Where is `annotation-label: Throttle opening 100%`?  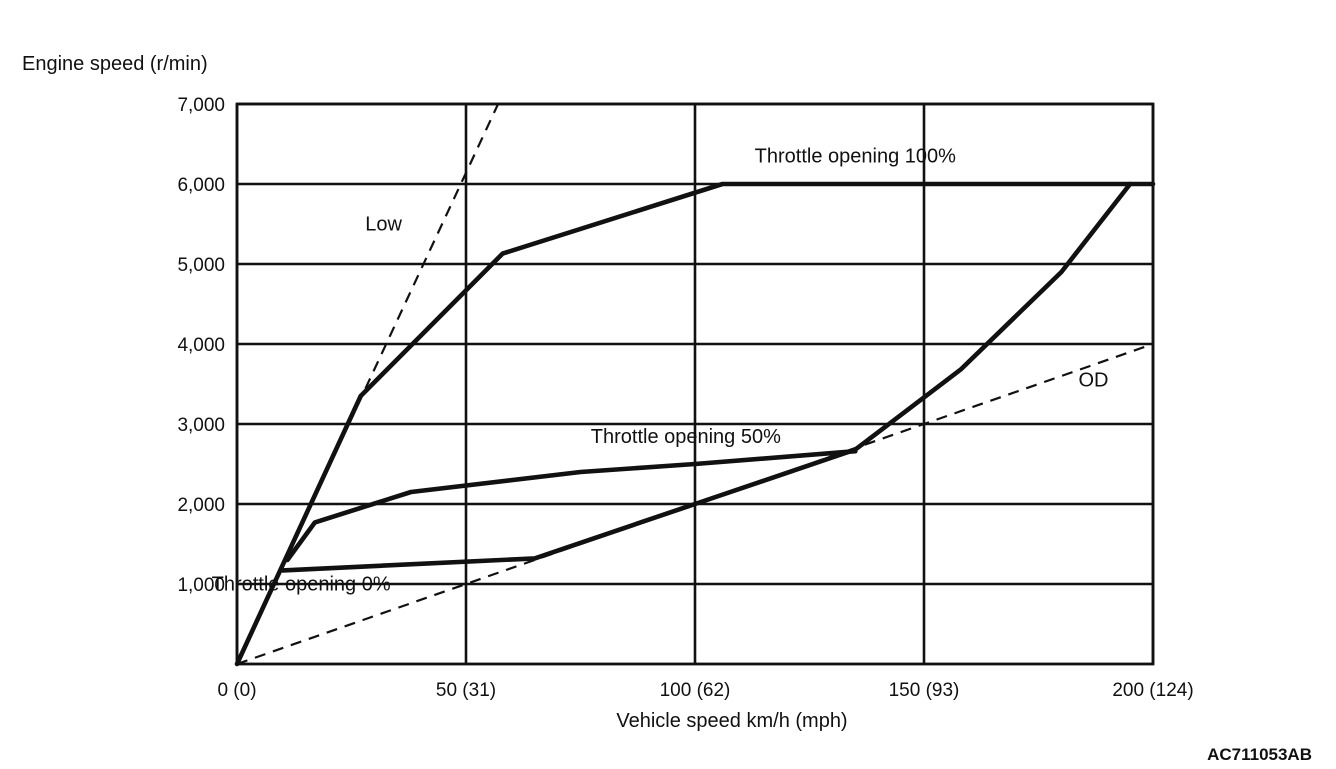
annotation-label: Throttle opening 100% is located at coordinates (855, 156).